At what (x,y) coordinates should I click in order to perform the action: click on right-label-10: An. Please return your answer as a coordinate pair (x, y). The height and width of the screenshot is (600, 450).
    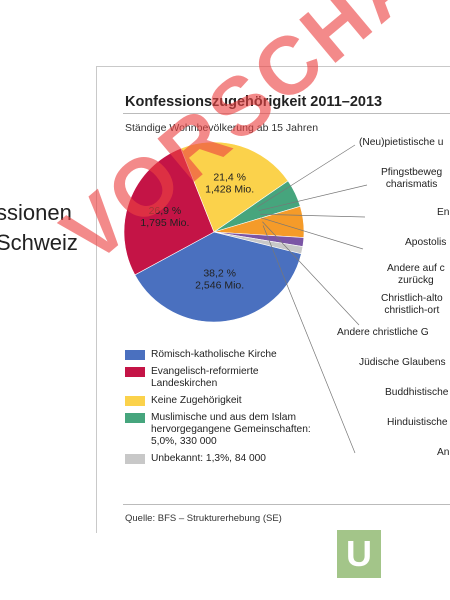
    Looking at the image, I should click on (443, 452).